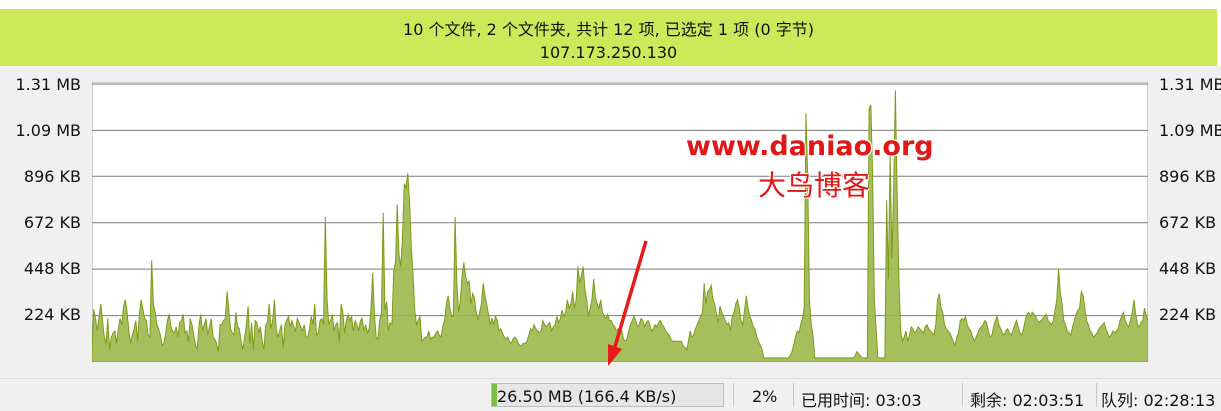 The height and width of the screenshot is (411, 1221). Describe the element at coordinates (52, 222) in the screenshot. I see `y-tick-label-left: 672 KB` at that location.